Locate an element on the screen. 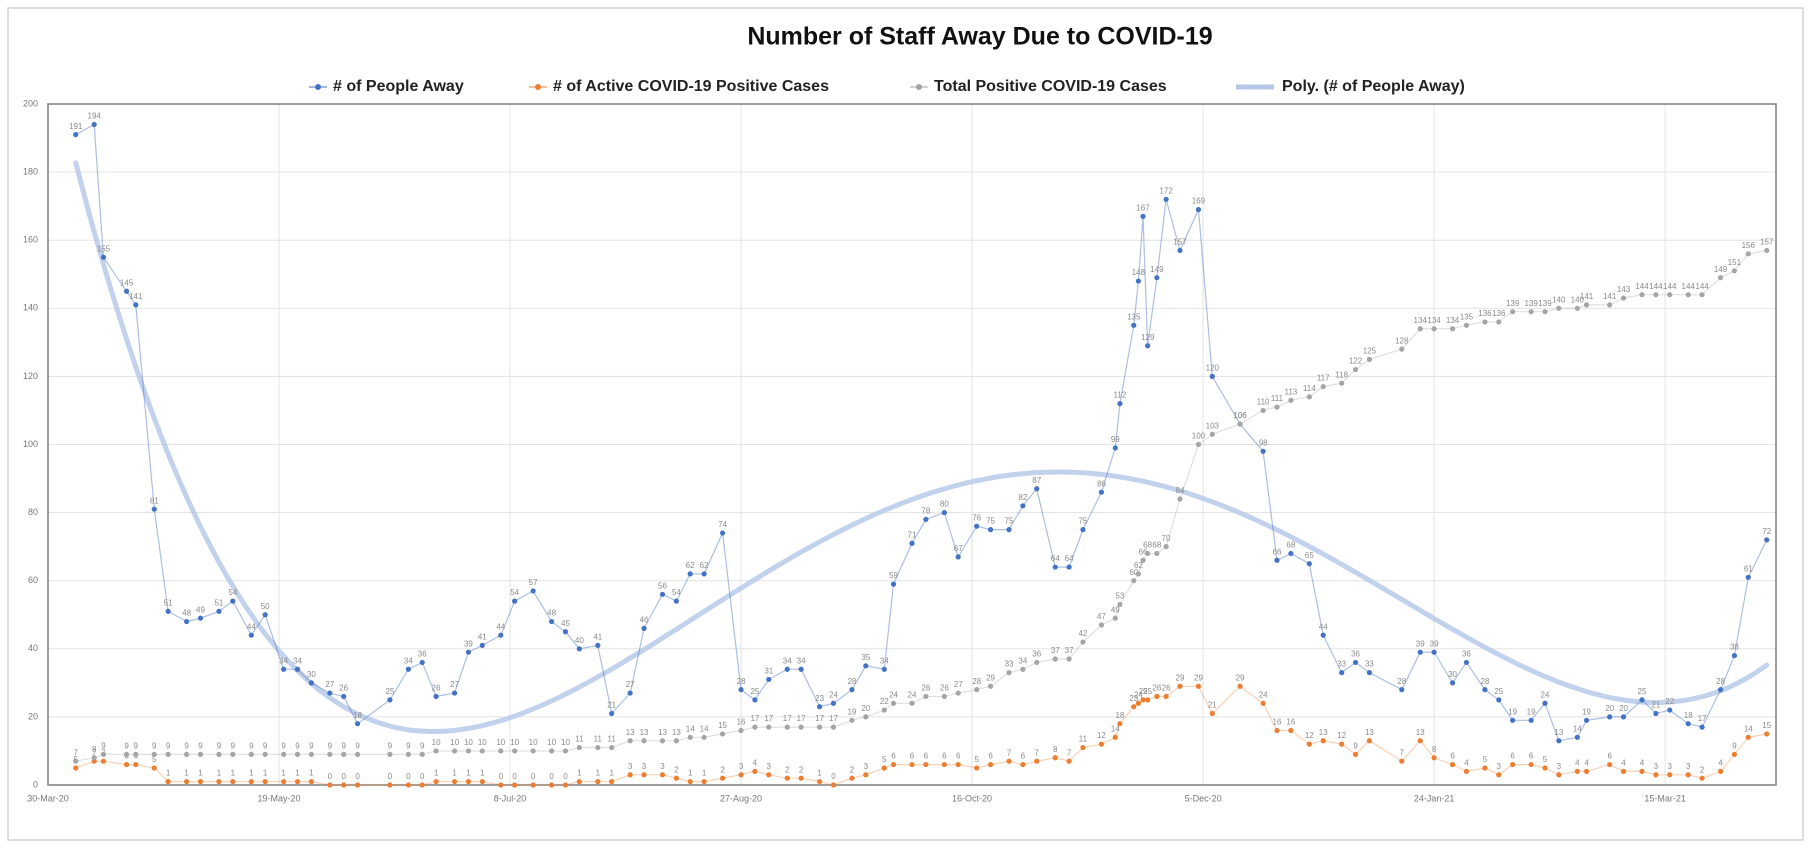 This screenshot has width=1811, height=848. data-label: 7 is located at coordinates (1037, 752).